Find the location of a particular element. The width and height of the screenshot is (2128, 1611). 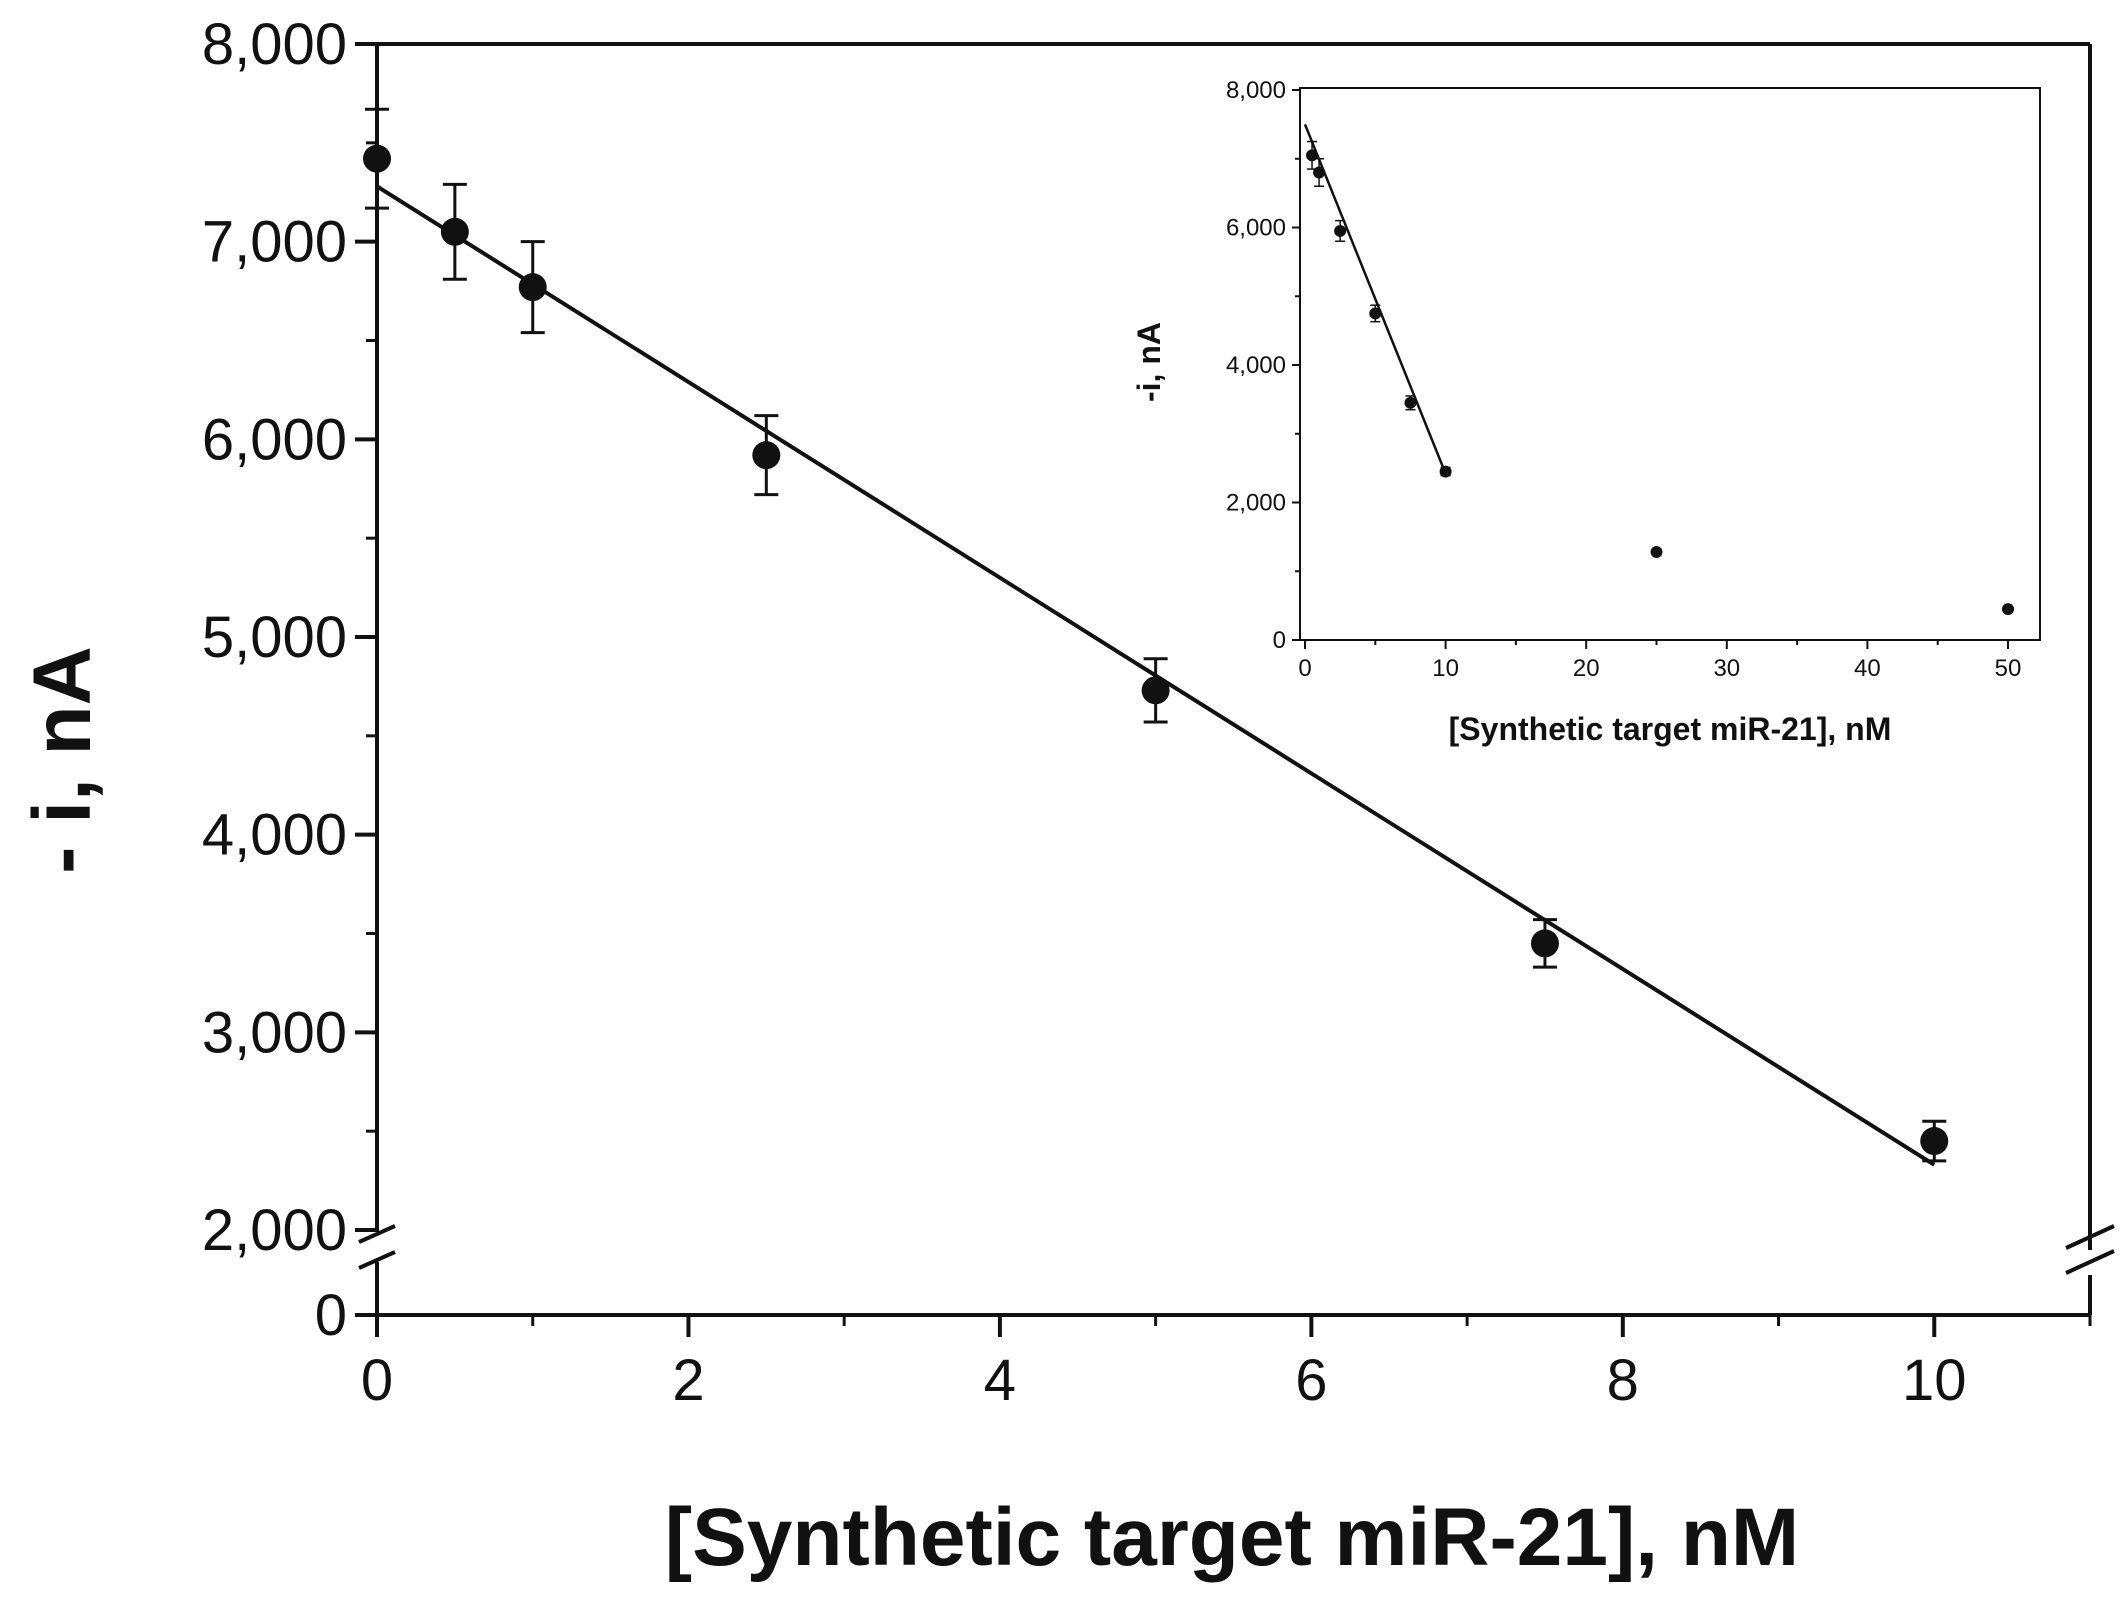

main-y-tick-label: 3,000 is located at coordinates (274, 1032).